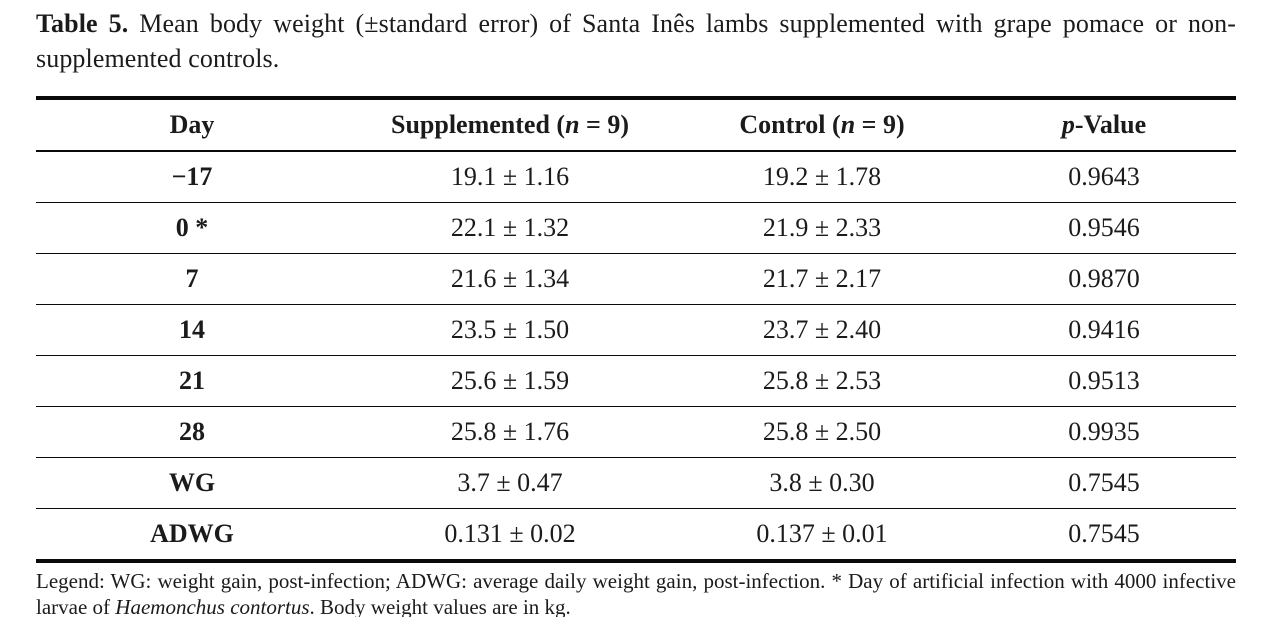 Image resolution: width=1266 pixels, height=617 pixels. Describe the element at coordinates (1104, 432) in the screenshot. I see `cell-pvalue: 0.9935` at that location.